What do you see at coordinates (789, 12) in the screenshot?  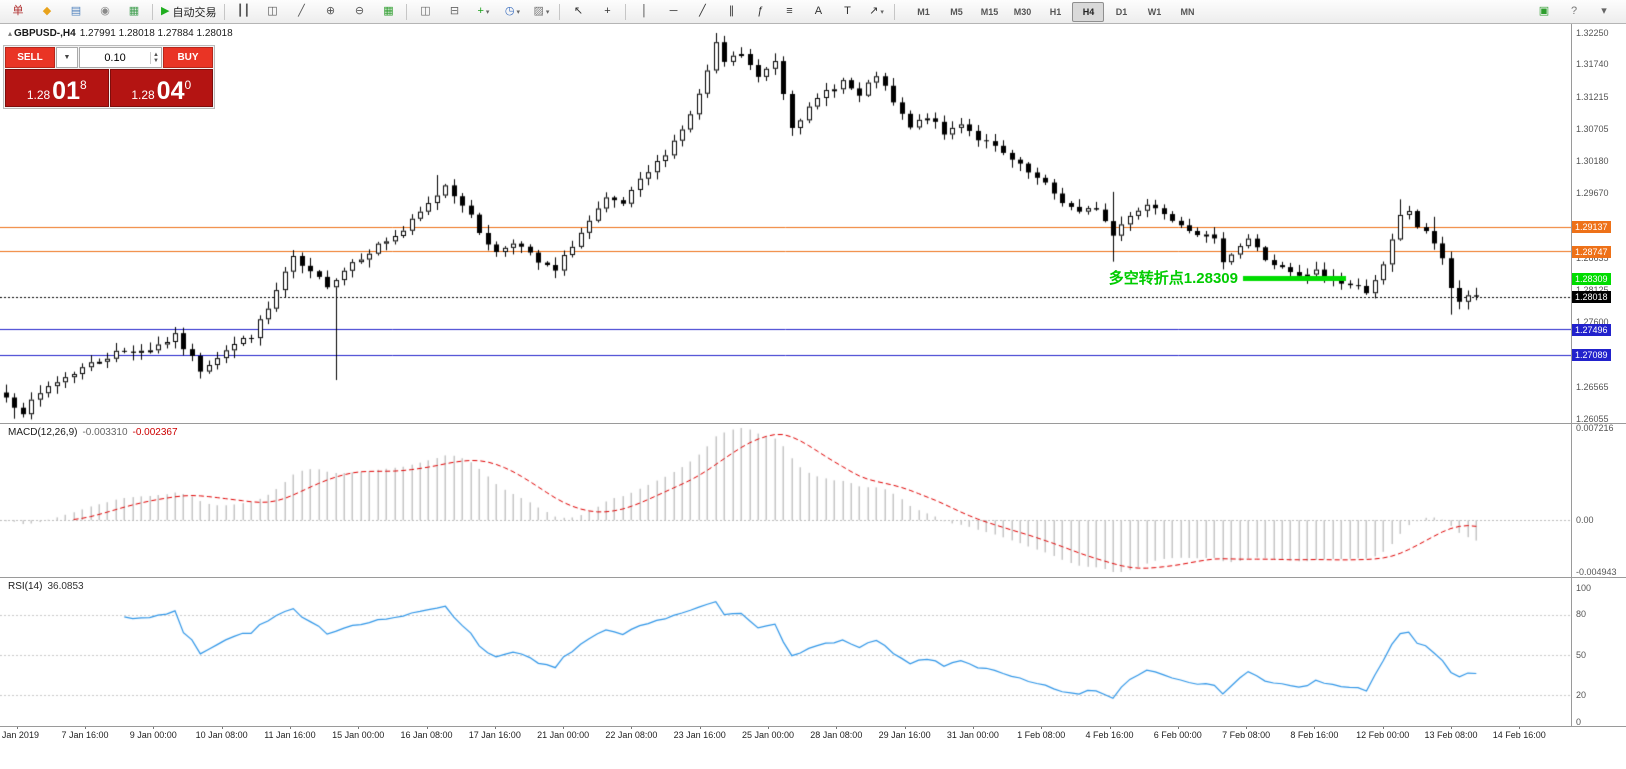 I see `channels-list-button: ≡` at bounding box center [789, 12].